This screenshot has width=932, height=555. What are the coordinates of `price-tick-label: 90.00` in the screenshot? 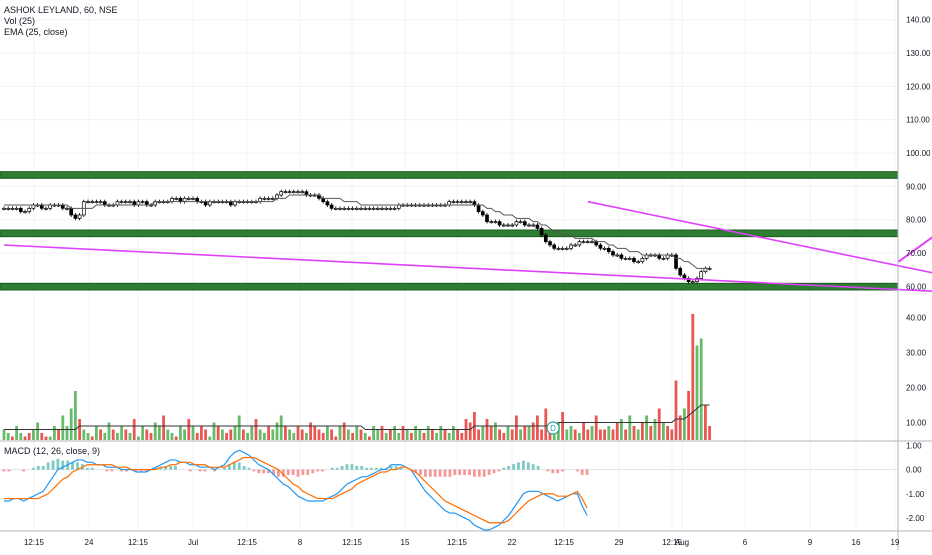 It's located at (916, 186).